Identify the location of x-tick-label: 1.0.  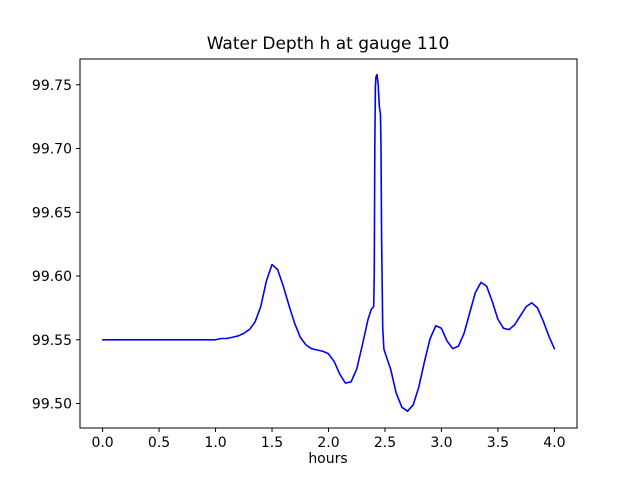
(215, 443).